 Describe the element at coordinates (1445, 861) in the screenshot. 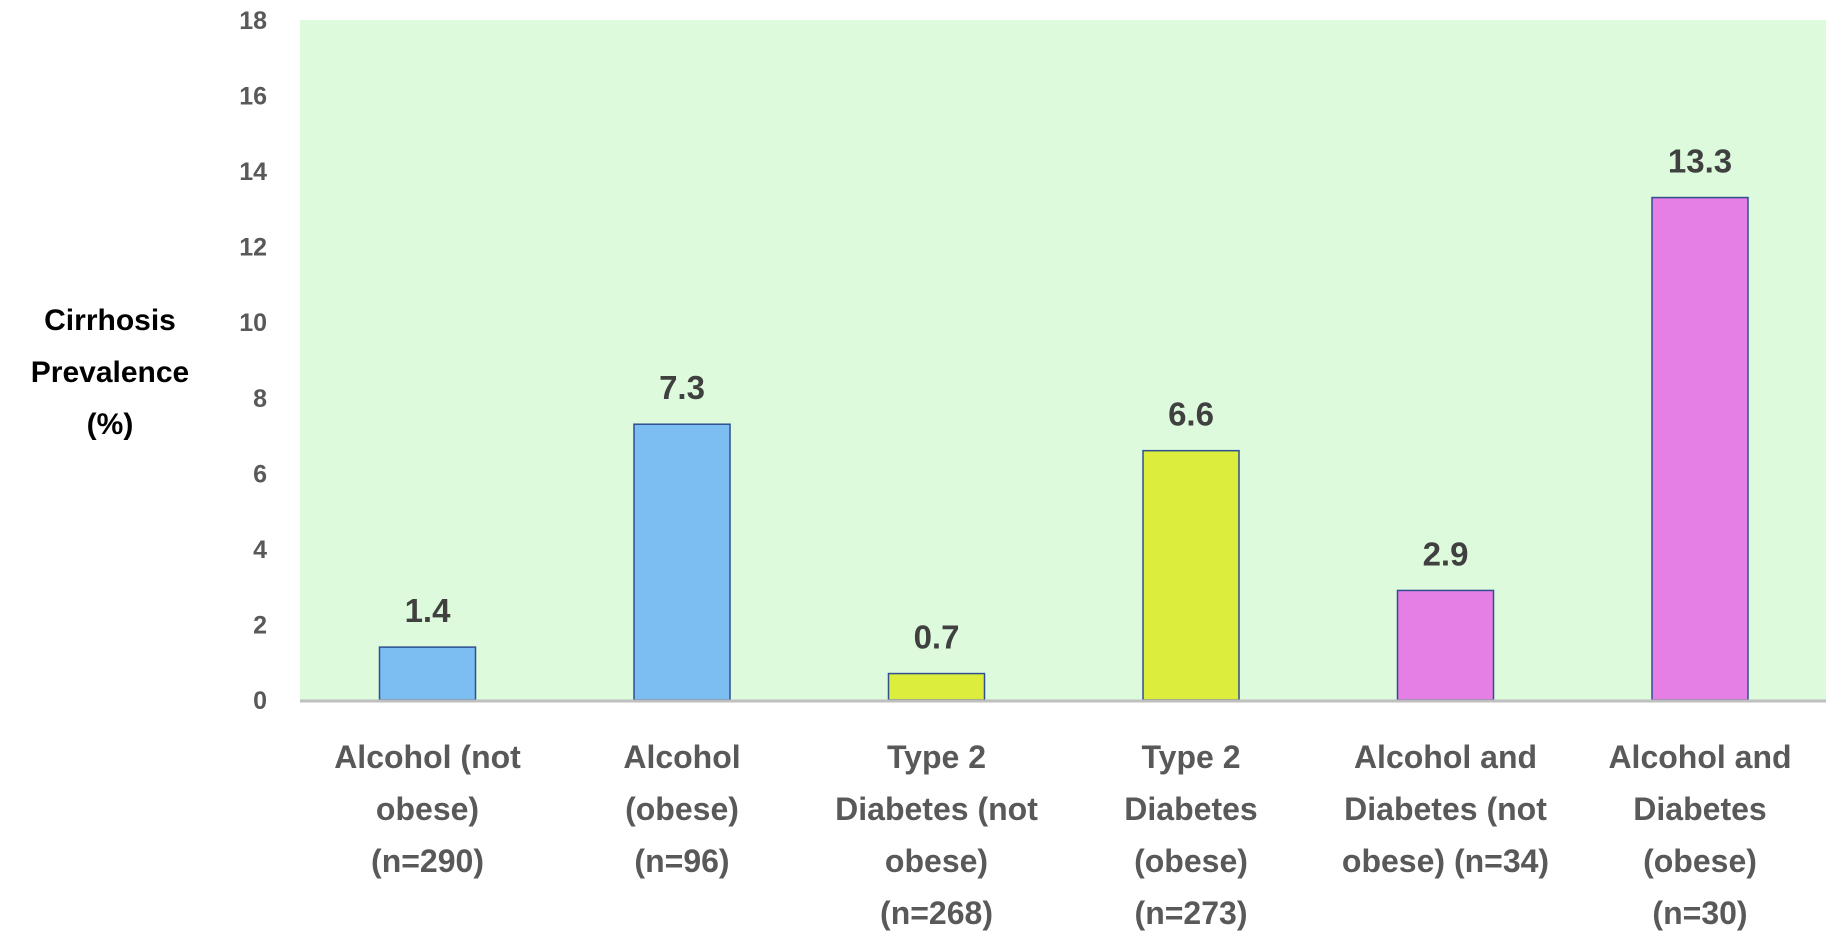

I see `x-category-label-line: obese) (n=34)` at that location.